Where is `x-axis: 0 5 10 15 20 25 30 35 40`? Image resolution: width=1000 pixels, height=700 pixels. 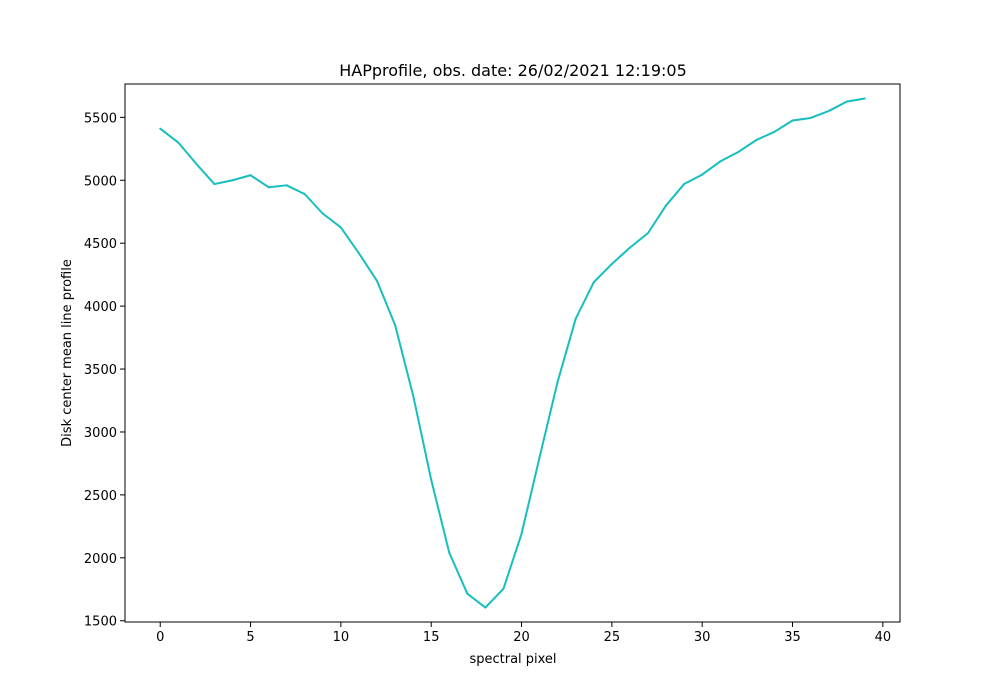
x-axis: 0 5 10 15 20 25 30 35 40 is located at coordinates (523, 633).